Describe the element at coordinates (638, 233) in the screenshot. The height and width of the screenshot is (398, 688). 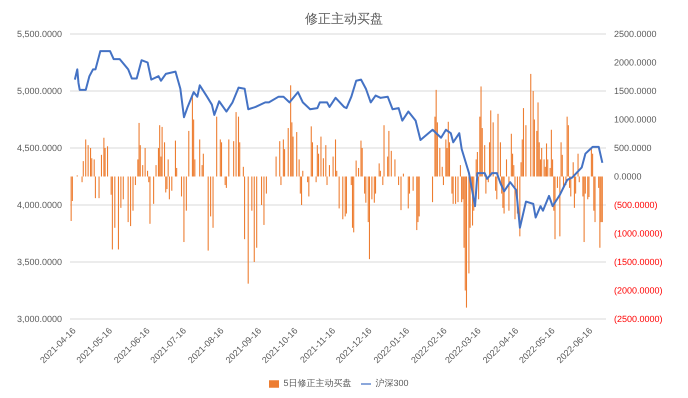
I see `y2-tick-label: (1000.0000)` at that location.